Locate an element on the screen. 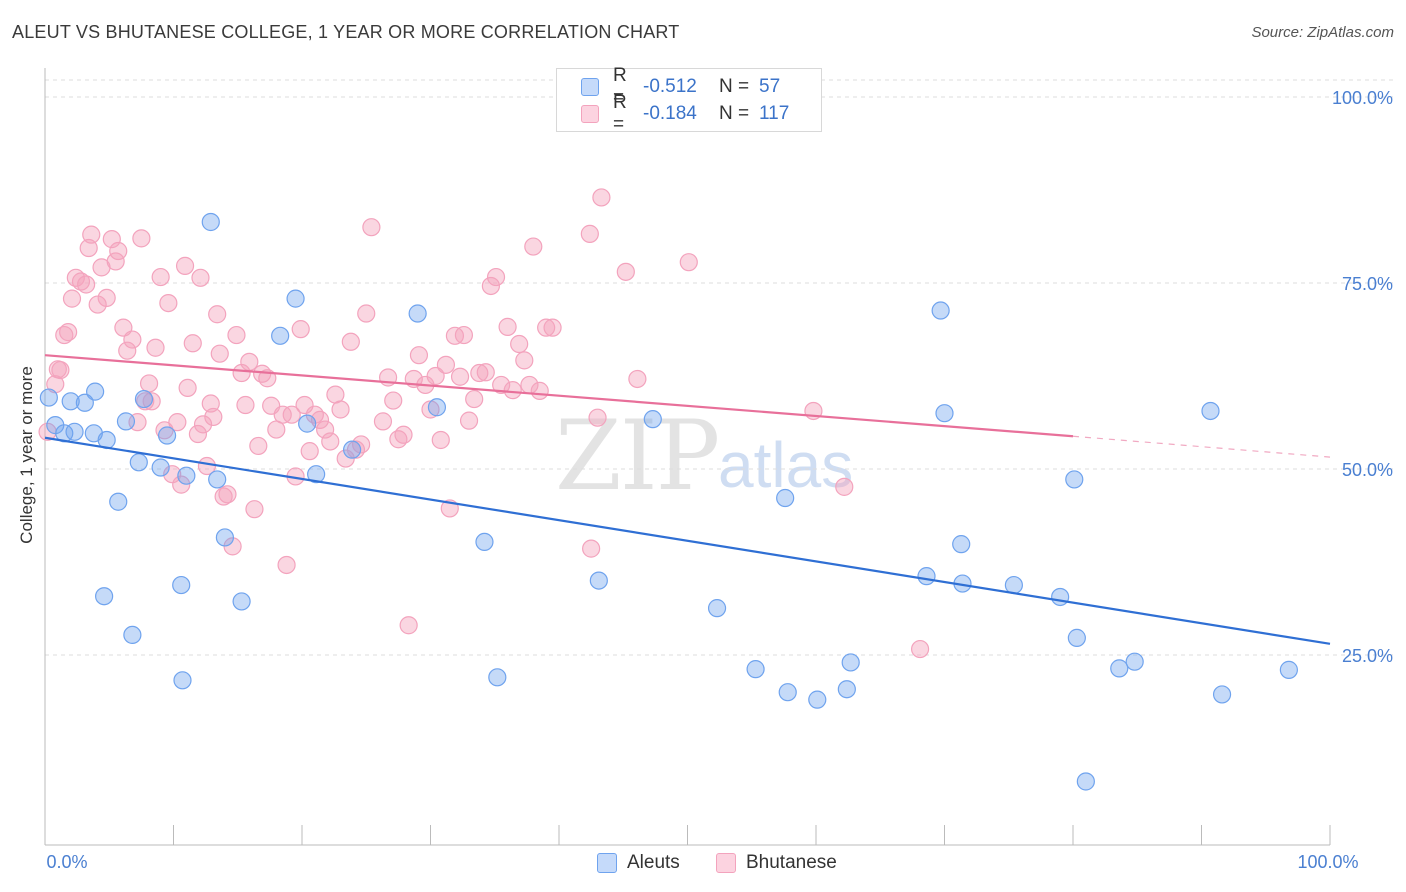 This screenshot has height=892, width=1406. bhutanese-trend-extension is located at coordinates (1201, 446).